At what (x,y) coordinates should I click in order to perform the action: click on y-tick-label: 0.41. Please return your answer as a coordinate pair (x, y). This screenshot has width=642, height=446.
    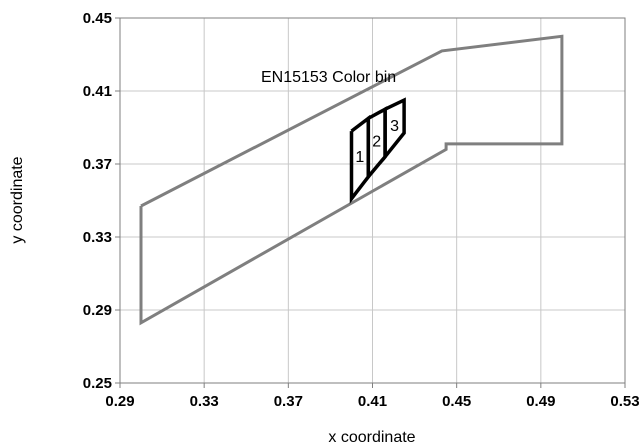
    Looking at the image, I should click on (97, 91).